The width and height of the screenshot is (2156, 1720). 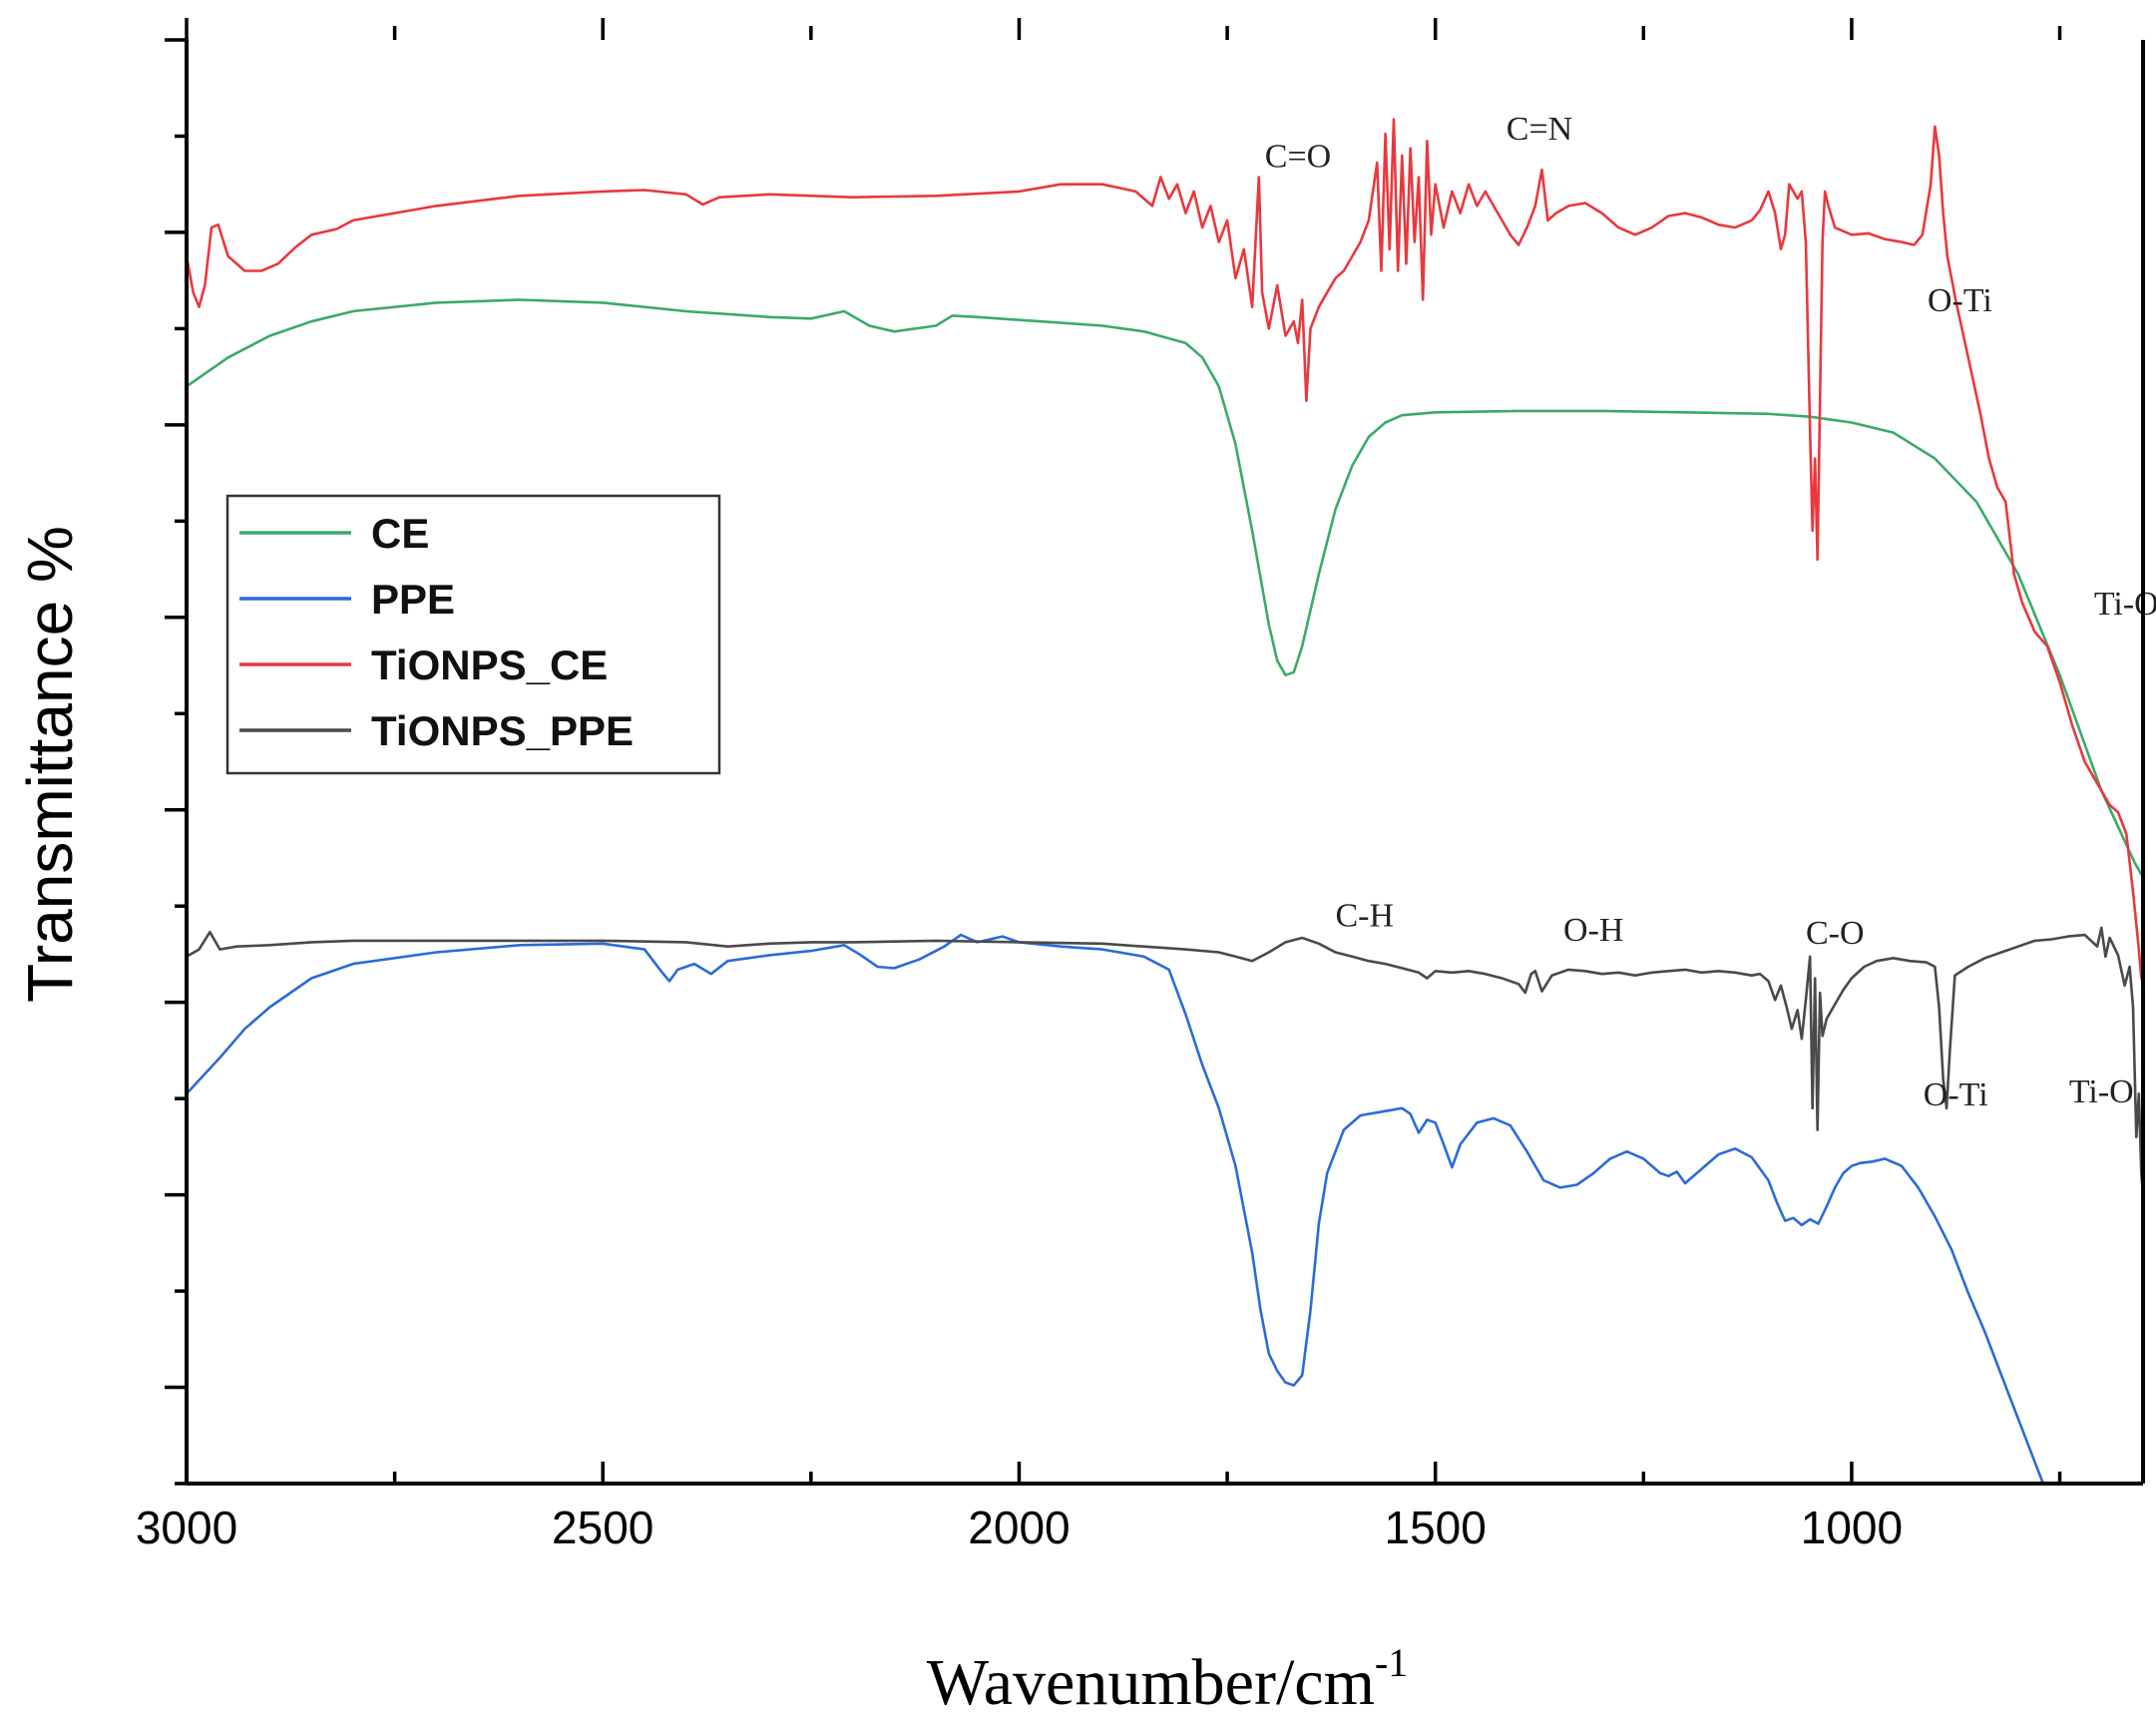 What do you see at coordinates (50, 765) in the screenshot?
I see `y-axis-title: Transmittance %` at bounding box center [50, 765].